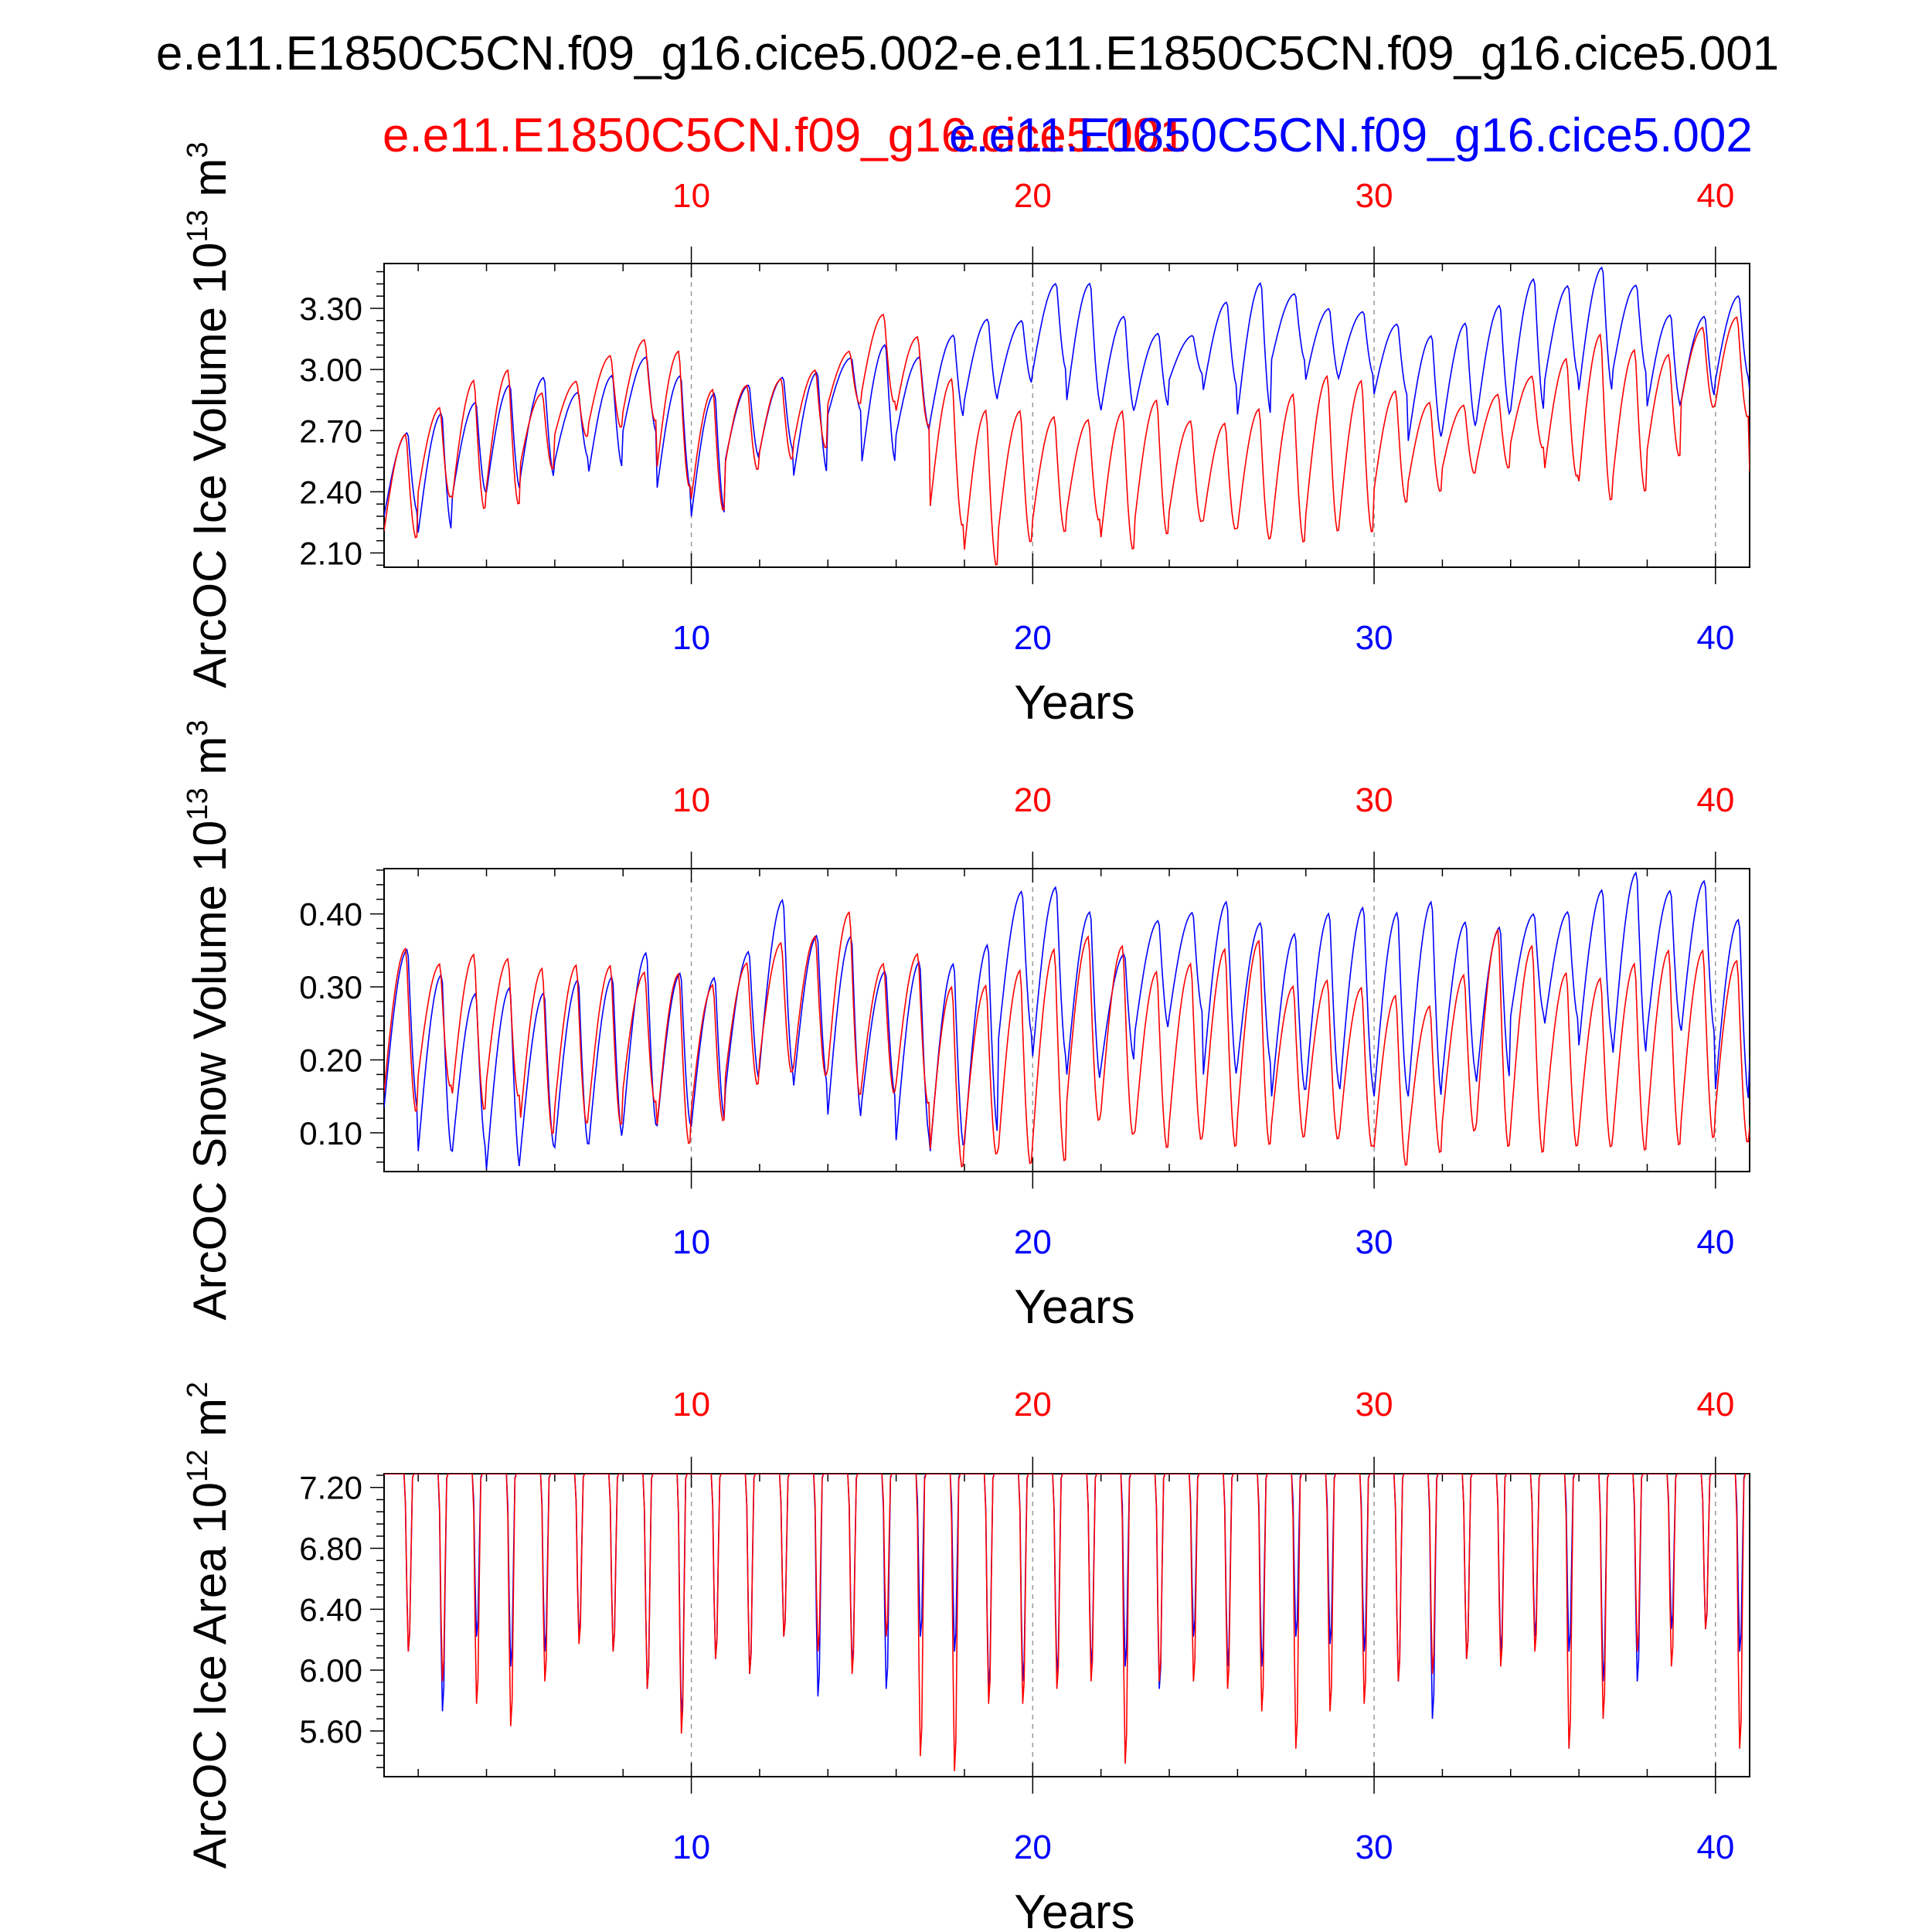 The image size is (1932, 1932). Describe the element at coordinates (330, 1671) in the screenshot. I see `y-tick-label: 6.00` at that location.